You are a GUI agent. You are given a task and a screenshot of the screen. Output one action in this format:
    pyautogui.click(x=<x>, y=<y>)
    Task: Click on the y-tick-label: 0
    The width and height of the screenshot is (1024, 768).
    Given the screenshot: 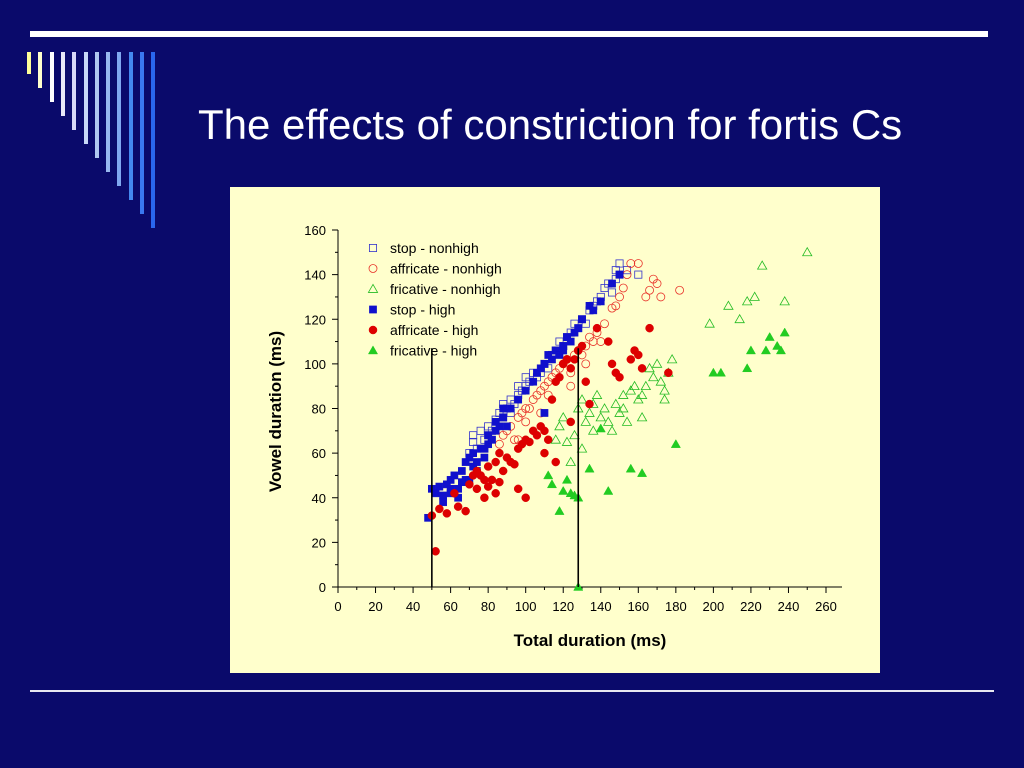 What is the action you would take?
    pyautogui.click(x=322, y=587)
    